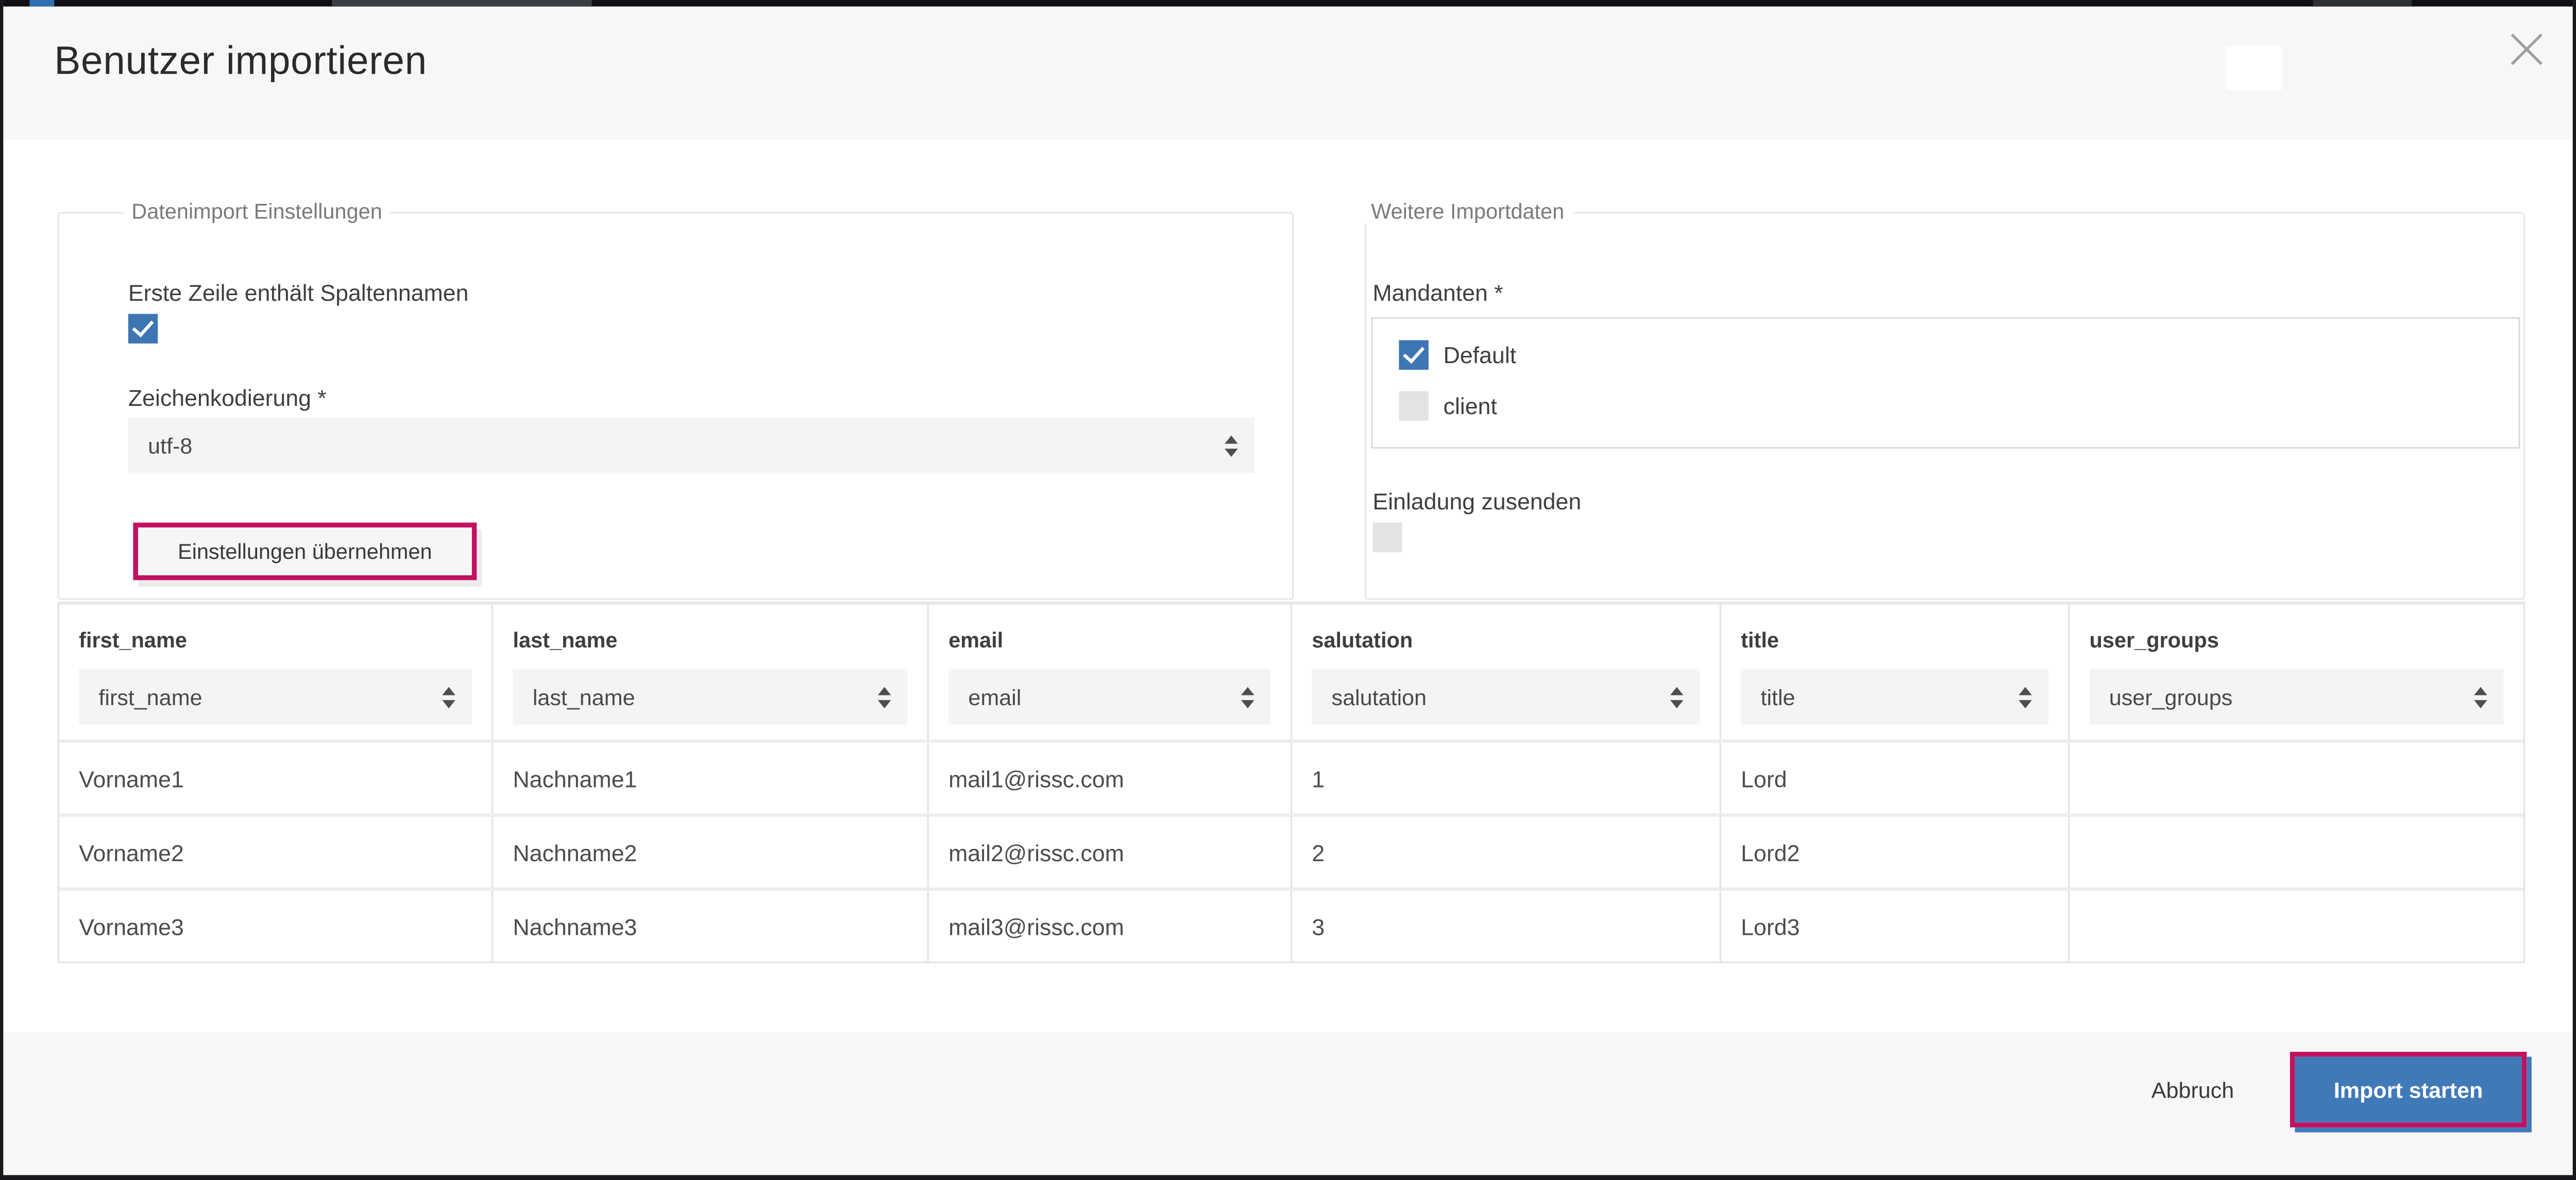 This screenshot has width=2576, height=1180. I want to click on mandant-checkbox-client, so click(1414, 406).